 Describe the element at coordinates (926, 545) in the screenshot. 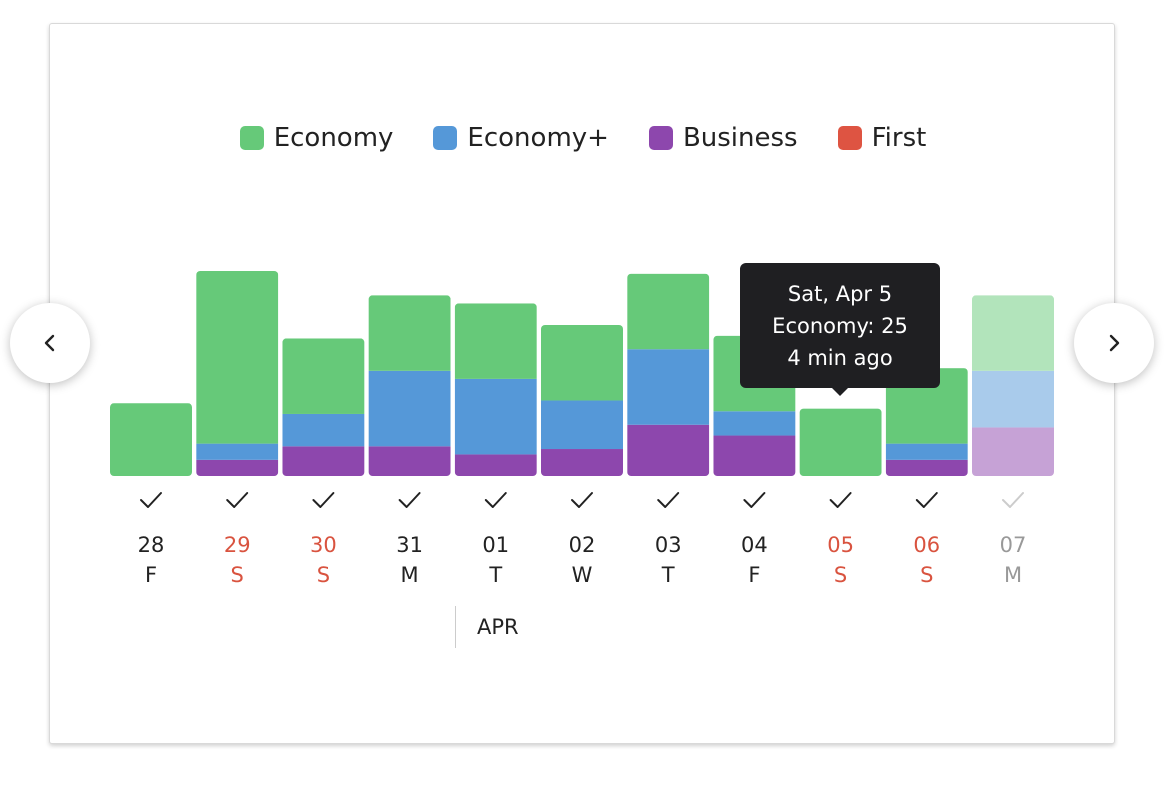

I see `date-label: 06` at that location.